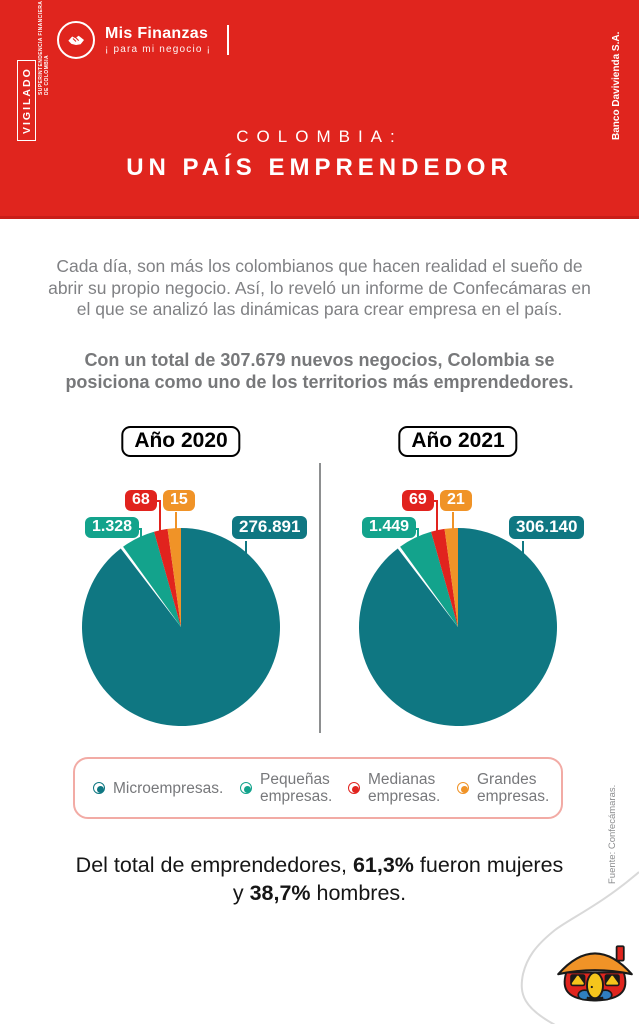  Describe the element at coordinates (513, 788) in the screenshot. I see `legend-label-grandes: Grandes empresas.` at that location.